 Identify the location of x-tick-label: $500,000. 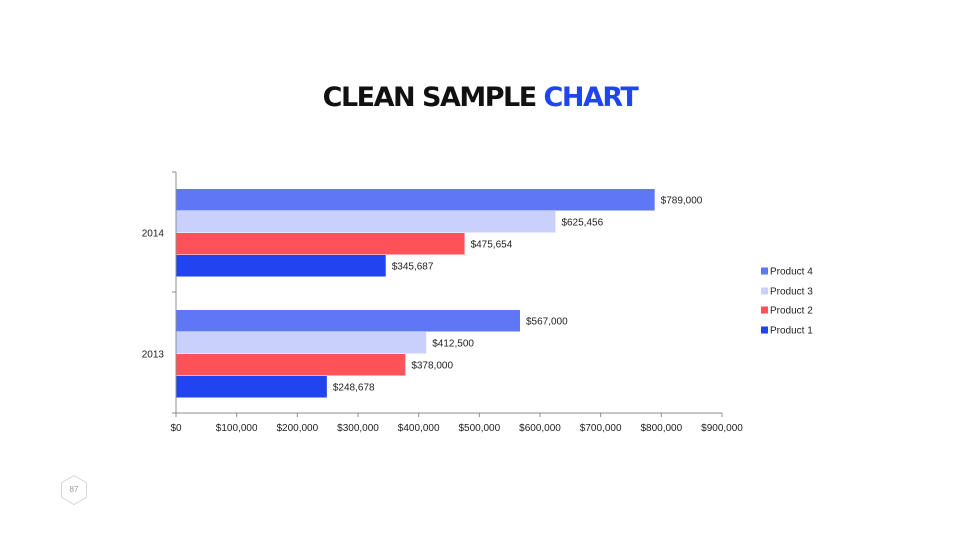
(479, 428).